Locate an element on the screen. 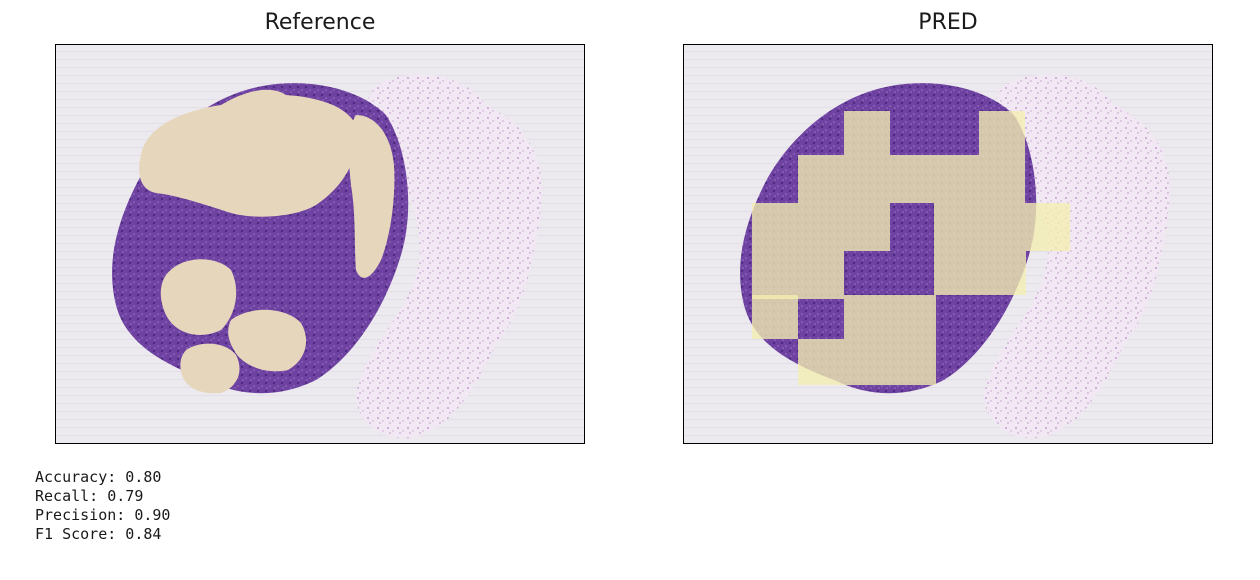 This screenshot has height=580, width=1260. pred-title: PRED is located at coordinates (948, 22).